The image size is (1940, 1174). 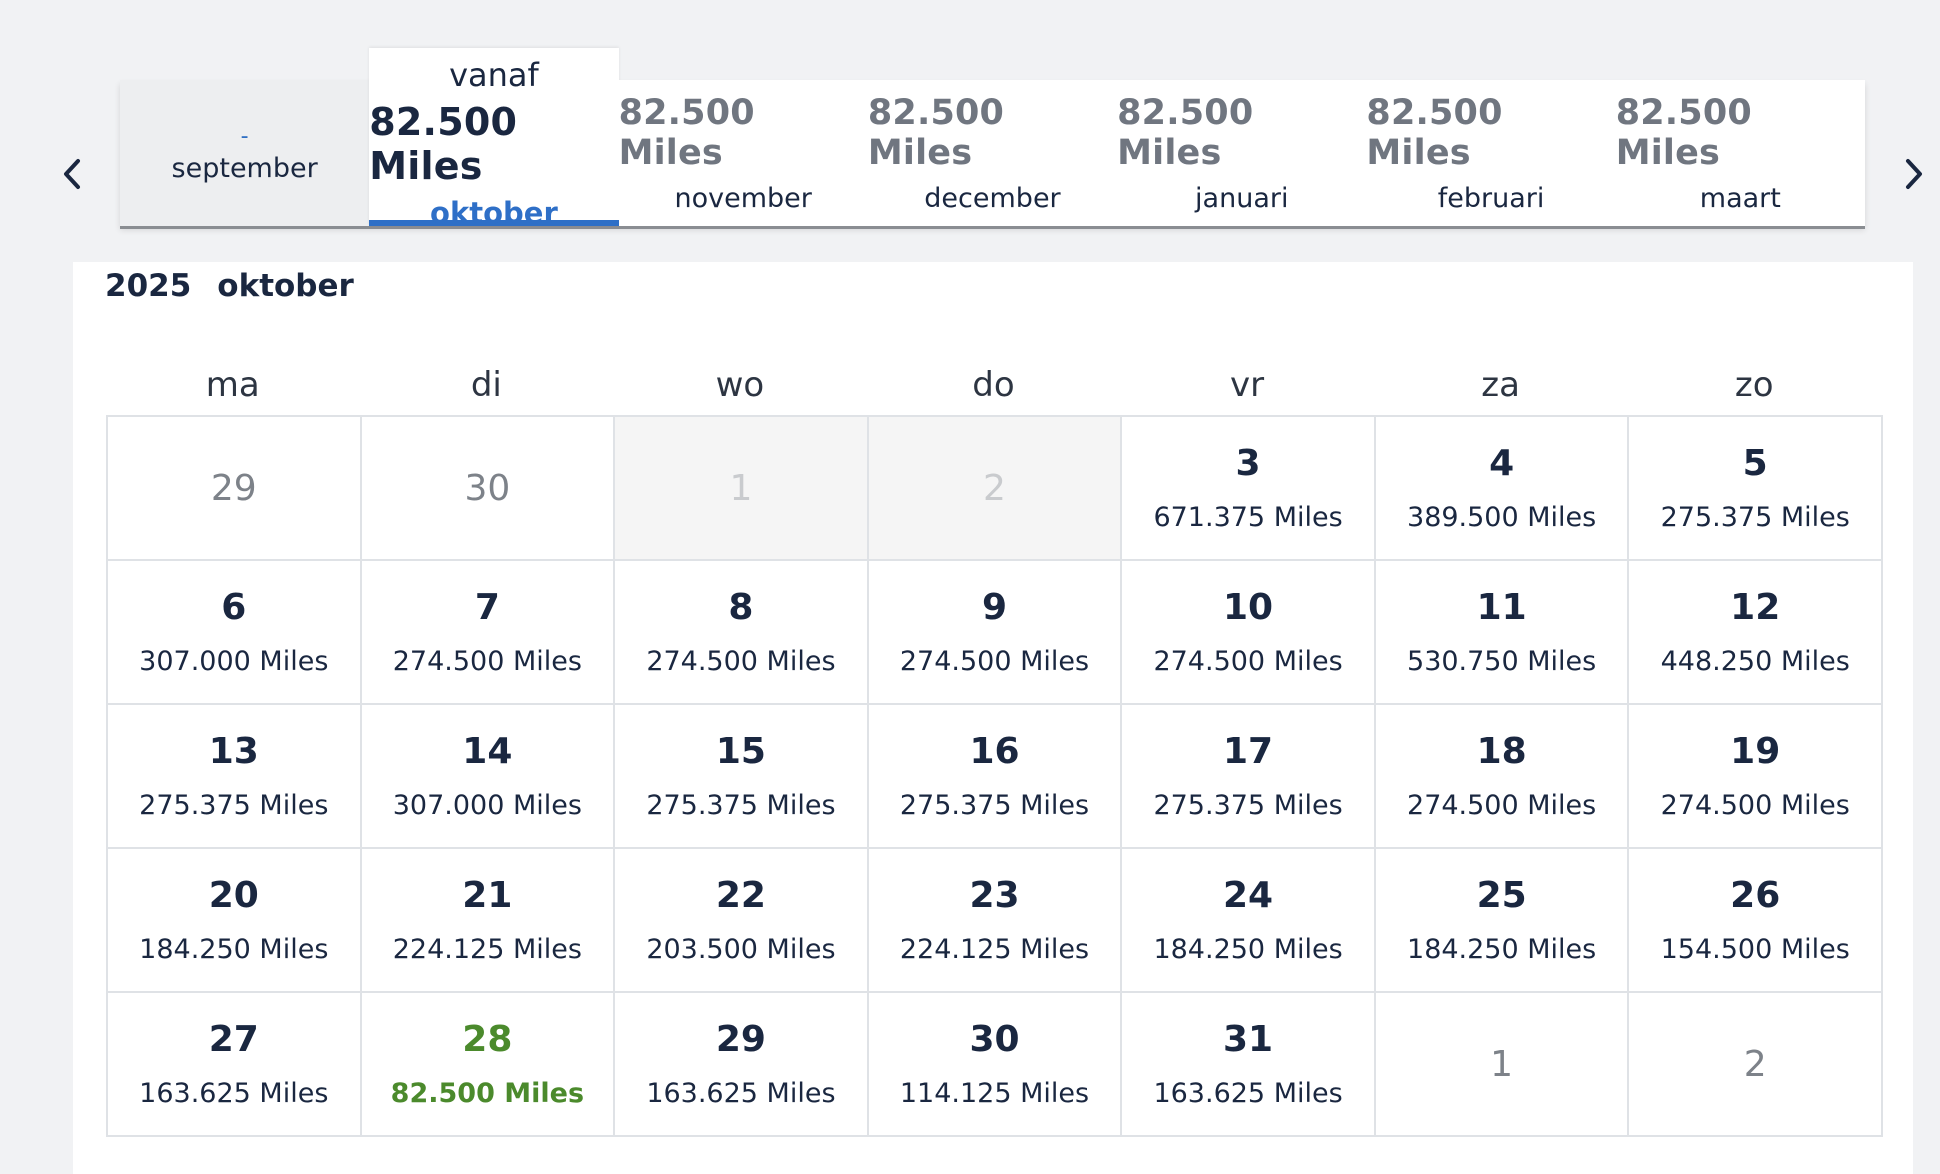 What do you see at coordinates (235, 921) in the screenshot?
I see `calendar-day-cell: 20 184.250 Miles` at bounding box center [235, 921].